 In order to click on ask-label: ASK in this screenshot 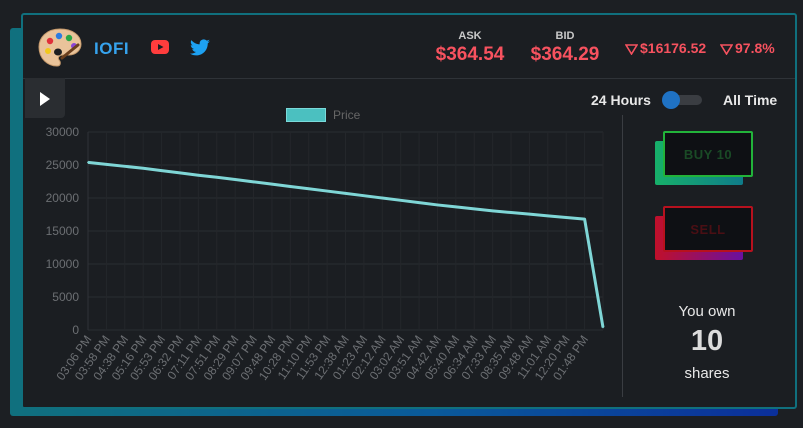, I will do `click(470, 36)`.